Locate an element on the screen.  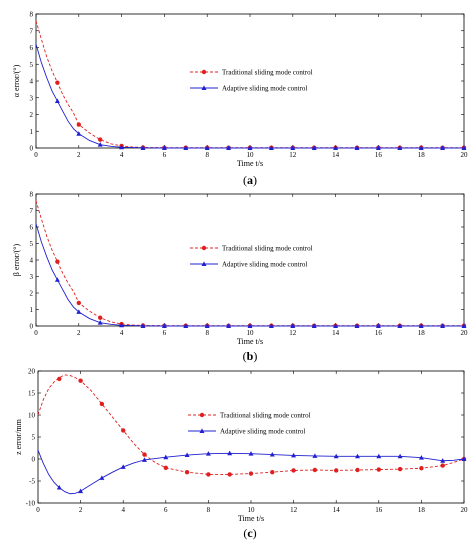
y-tick-label: 5 is located at coordinates (32, 65).